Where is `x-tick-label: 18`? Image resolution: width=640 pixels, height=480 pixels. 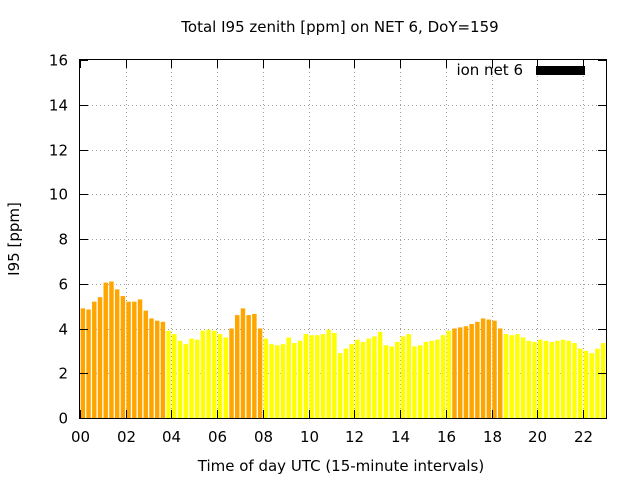 x-tick-label: 18 is located at coordinates (492, 437).